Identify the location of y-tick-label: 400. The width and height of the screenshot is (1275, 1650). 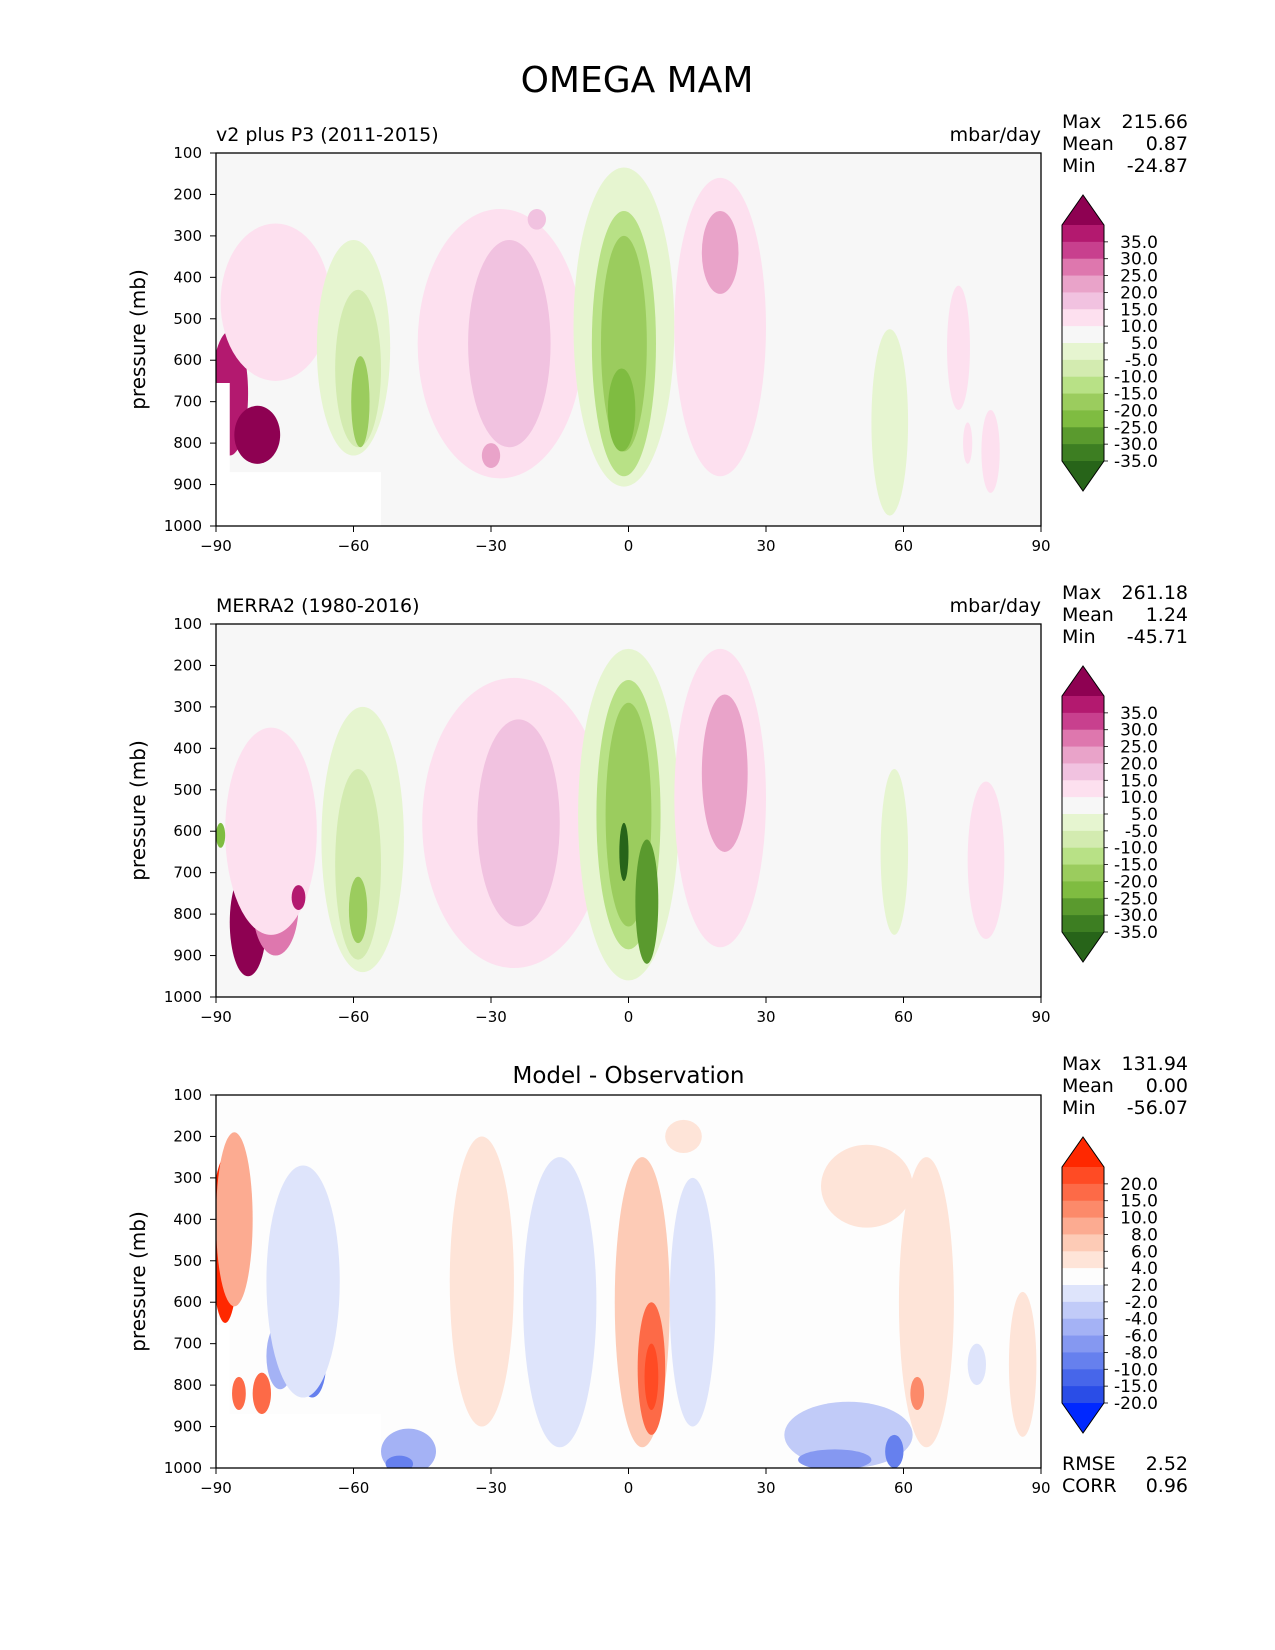
(187, 1219).